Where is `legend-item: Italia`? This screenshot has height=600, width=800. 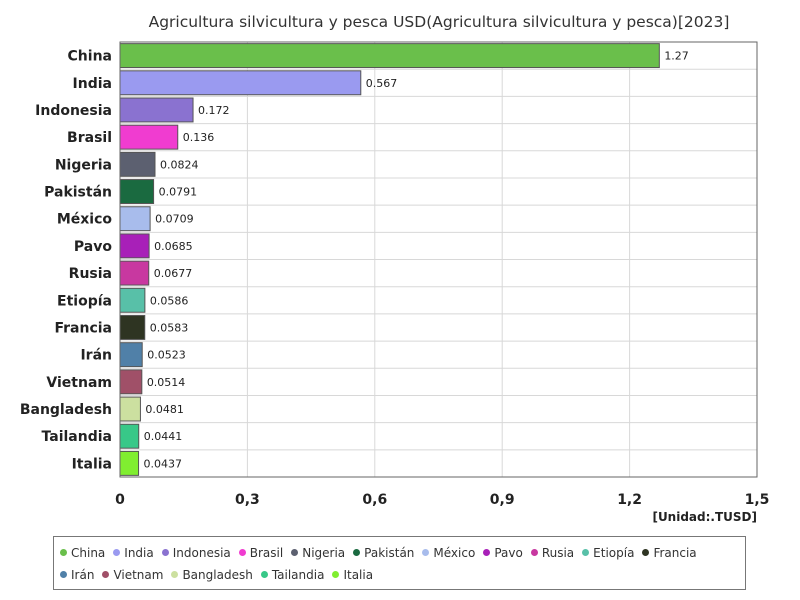 legend-item: Italia is located at coordinates (352, 575).